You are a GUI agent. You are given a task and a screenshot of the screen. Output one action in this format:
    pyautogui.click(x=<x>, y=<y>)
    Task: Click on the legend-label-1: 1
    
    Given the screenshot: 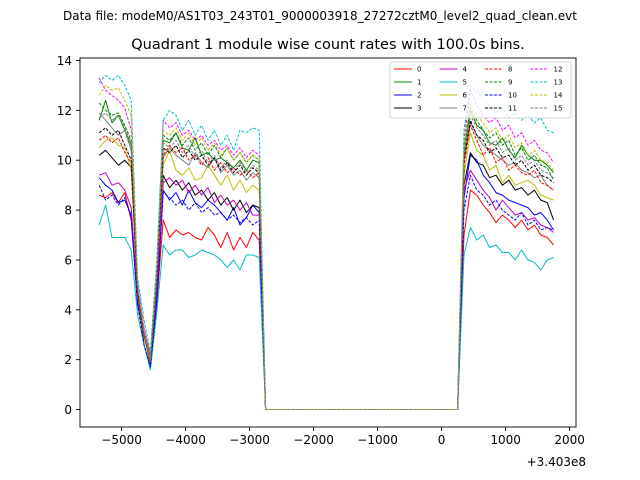 What is the action you would take?
    pyautogui.click(x=419, y=83)
    